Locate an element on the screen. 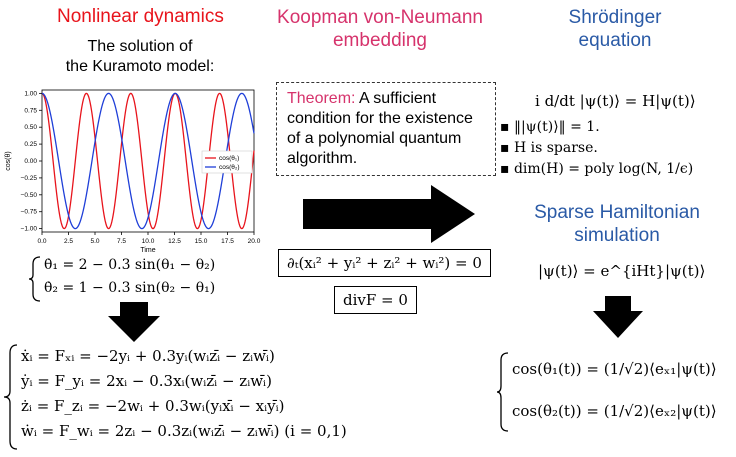  x-tick-label: 7.5 is located at coordinates (121, 241).